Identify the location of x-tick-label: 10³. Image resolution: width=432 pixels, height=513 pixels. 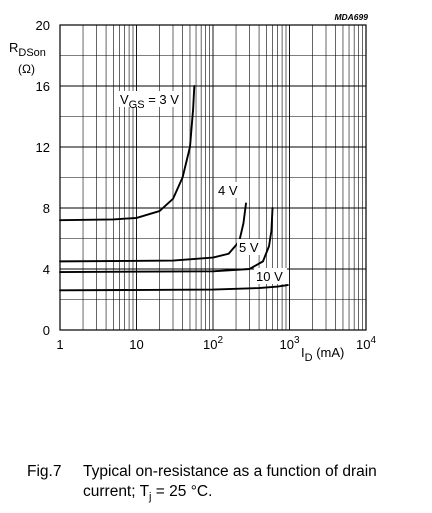
(289, 343).